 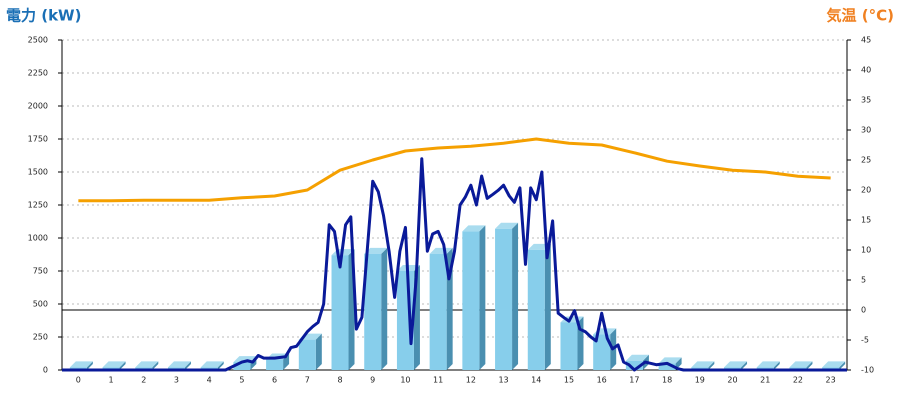 I want to click on y-tick-label: 1750, so click(x=38, y=139).